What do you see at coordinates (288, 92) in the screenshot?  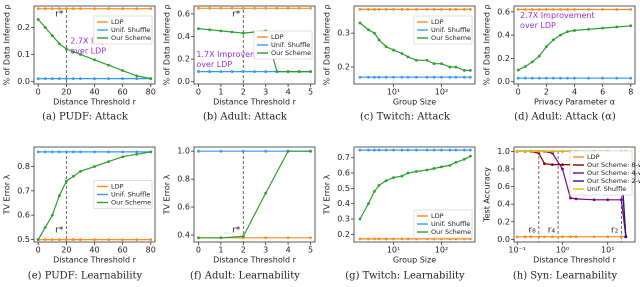 I see `x-tick-label: 4` at bounding box center [288, 92].